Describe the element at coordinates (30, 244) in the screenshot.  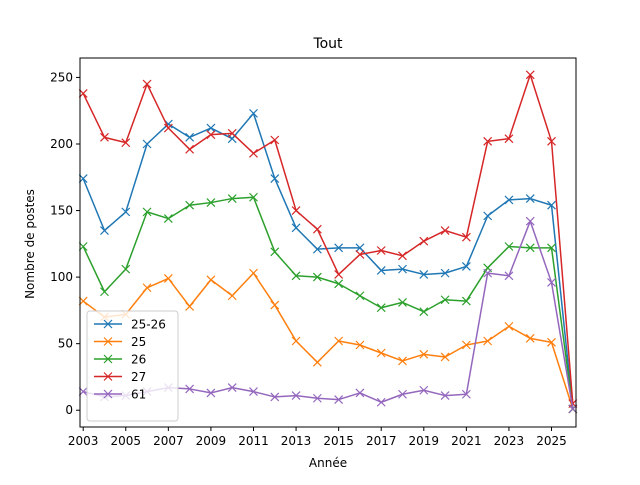
I see `y-axis-label: Nombre de postes` at that location.